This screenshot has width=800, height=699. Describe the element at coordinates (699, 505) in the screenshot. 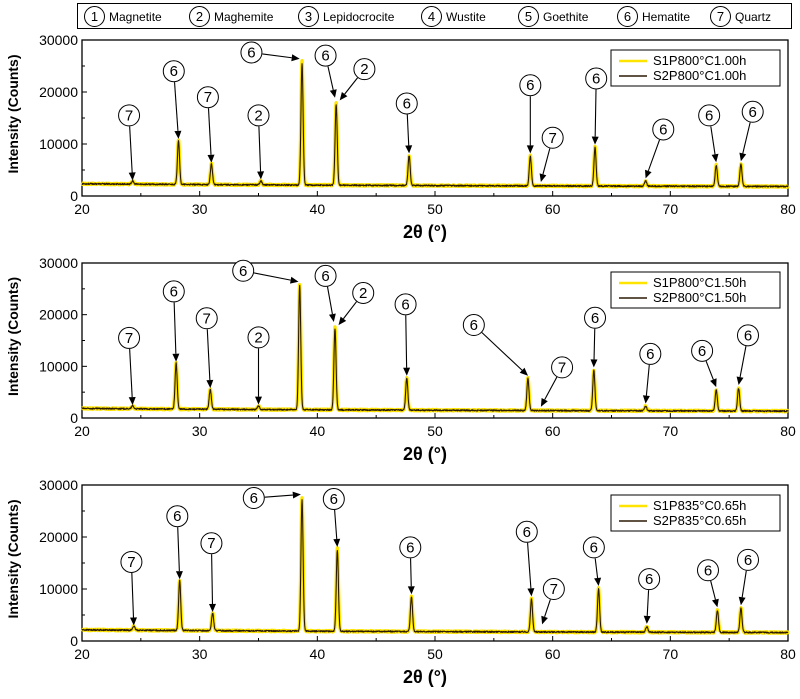

I see `legend-label-s1: S1P835°C0.65h` at that location.